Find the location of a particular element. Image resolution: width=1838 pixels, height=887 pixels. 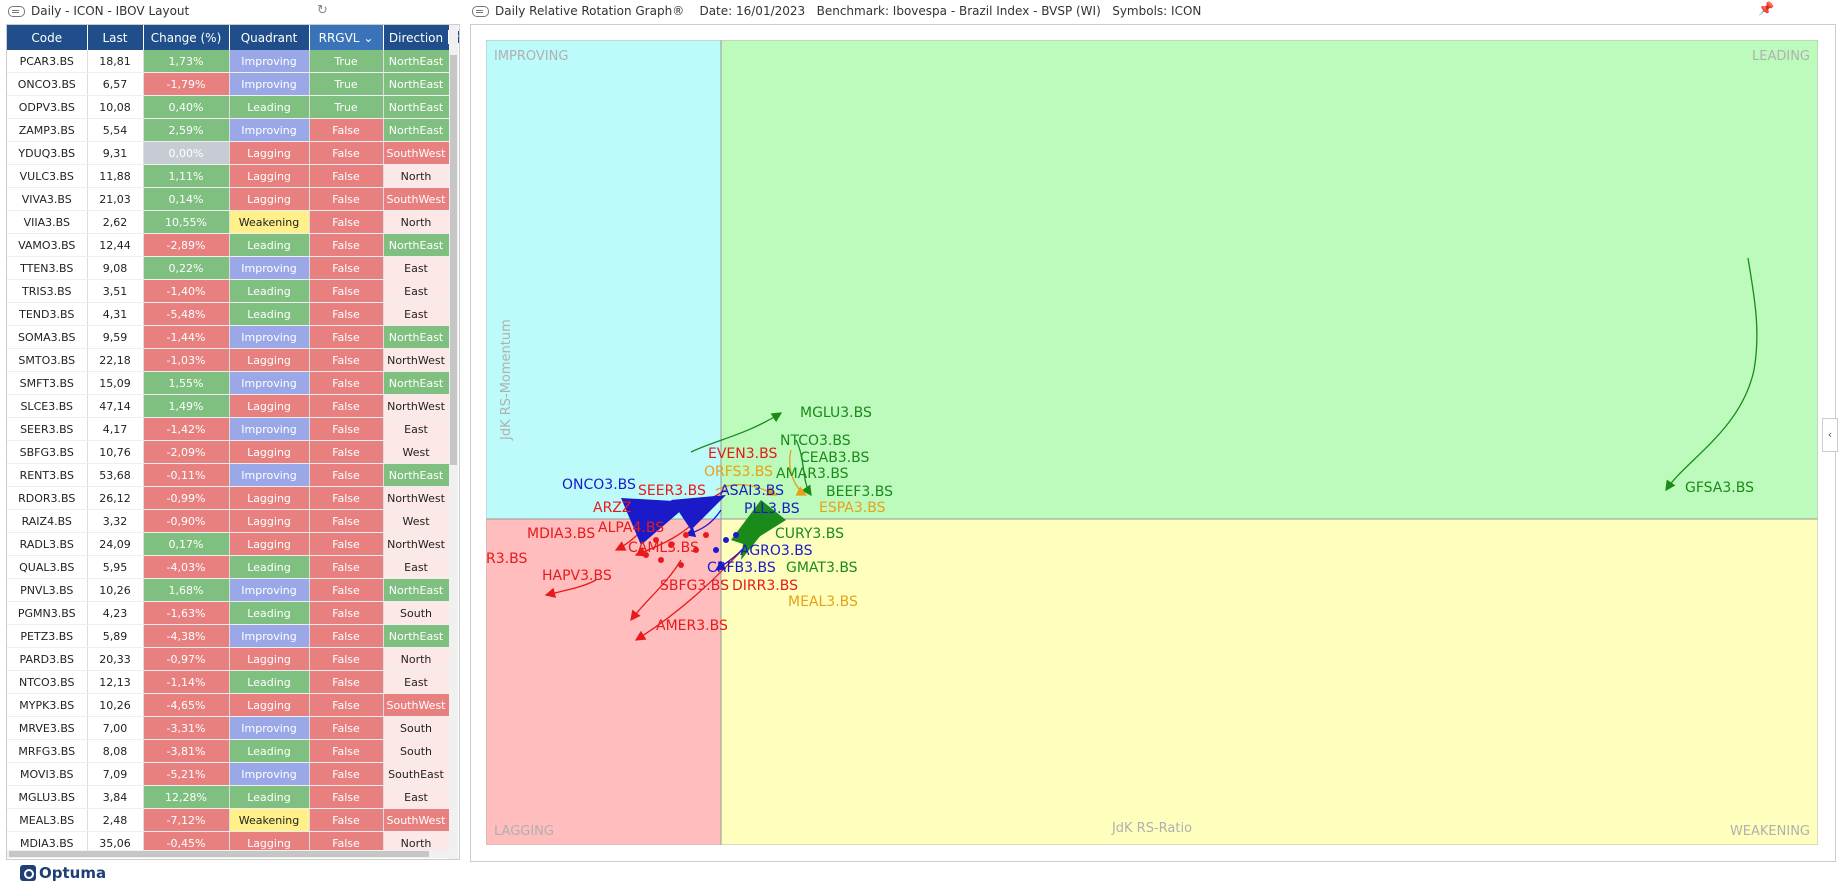

chart-menu-icon is located at coordinates (480, 11).